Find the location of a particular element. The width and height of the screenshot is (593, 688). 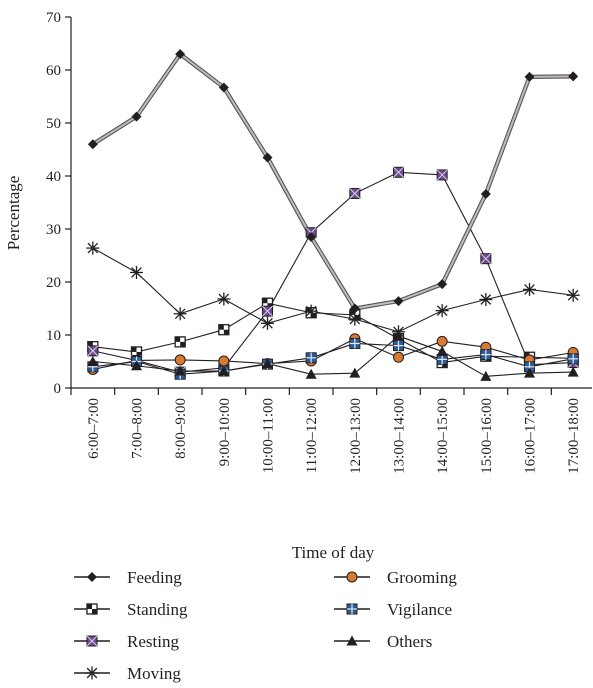

y-tick-label: 60 is located at coordinates (53, 71).